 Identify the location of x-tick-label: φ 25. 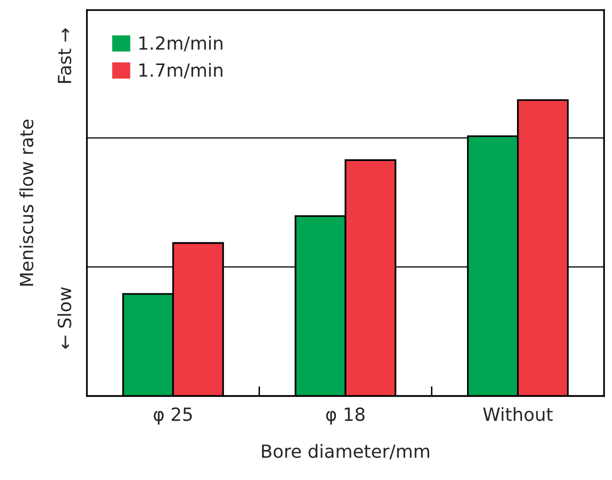
(173, 416).